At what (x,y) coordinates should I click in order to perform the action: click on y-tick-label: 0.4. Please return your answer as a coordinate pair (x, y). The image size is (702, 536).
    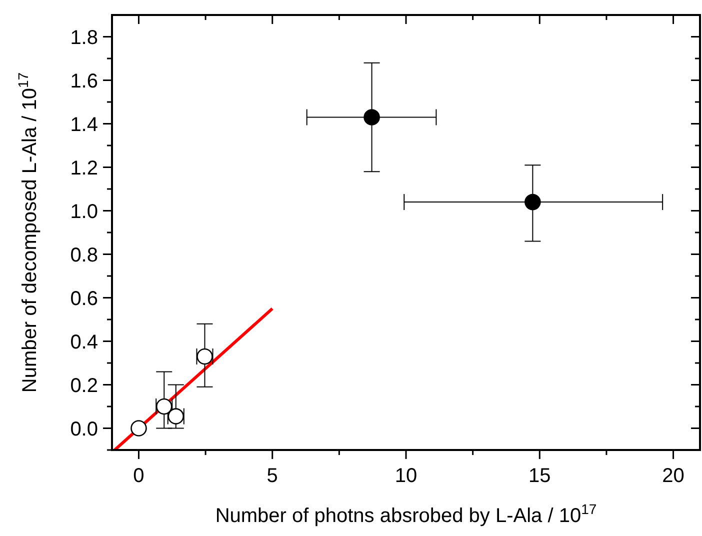
    Looking at the image, I should click on (84, 342).